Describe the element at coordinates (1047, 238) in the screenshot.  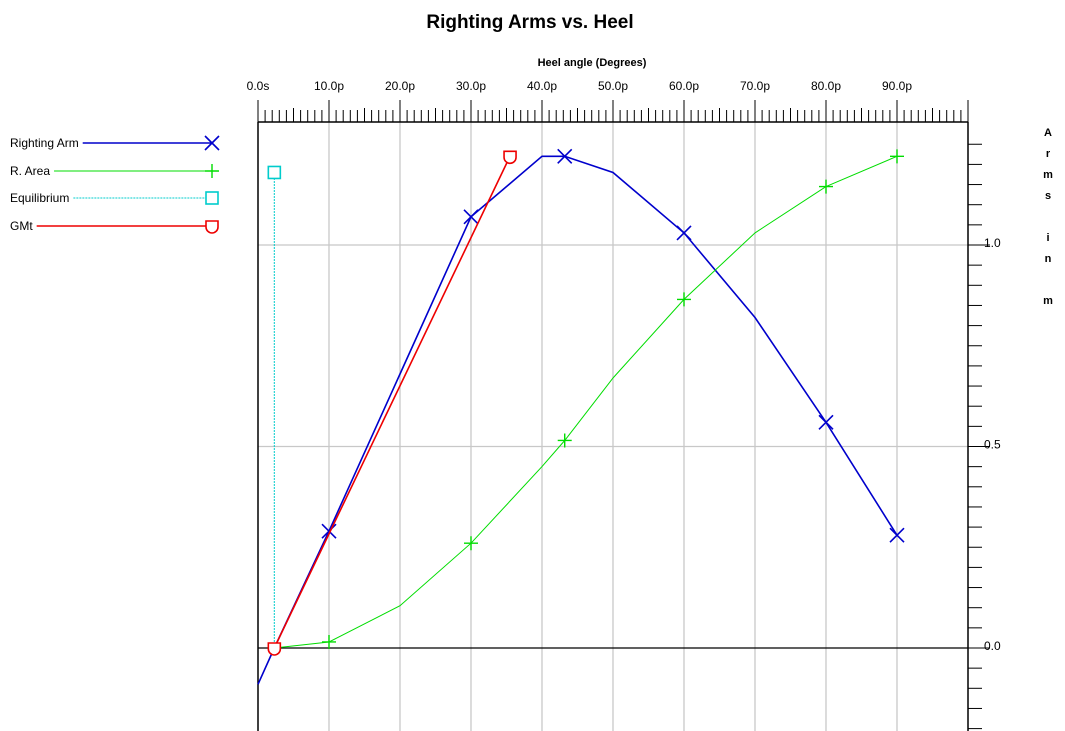
I see `y-axis-label-letter: i` at that location.